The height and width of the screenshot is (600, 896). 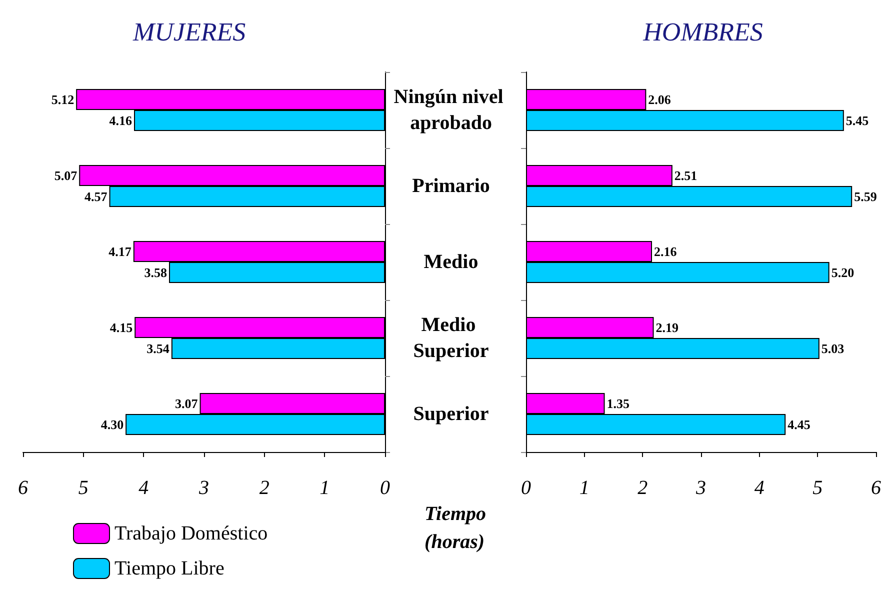 What do you see at coordinates (191, 533) in the screenshot?
I see `legend-label: Trabajo Doméstico` at bounding box center [191, 533].